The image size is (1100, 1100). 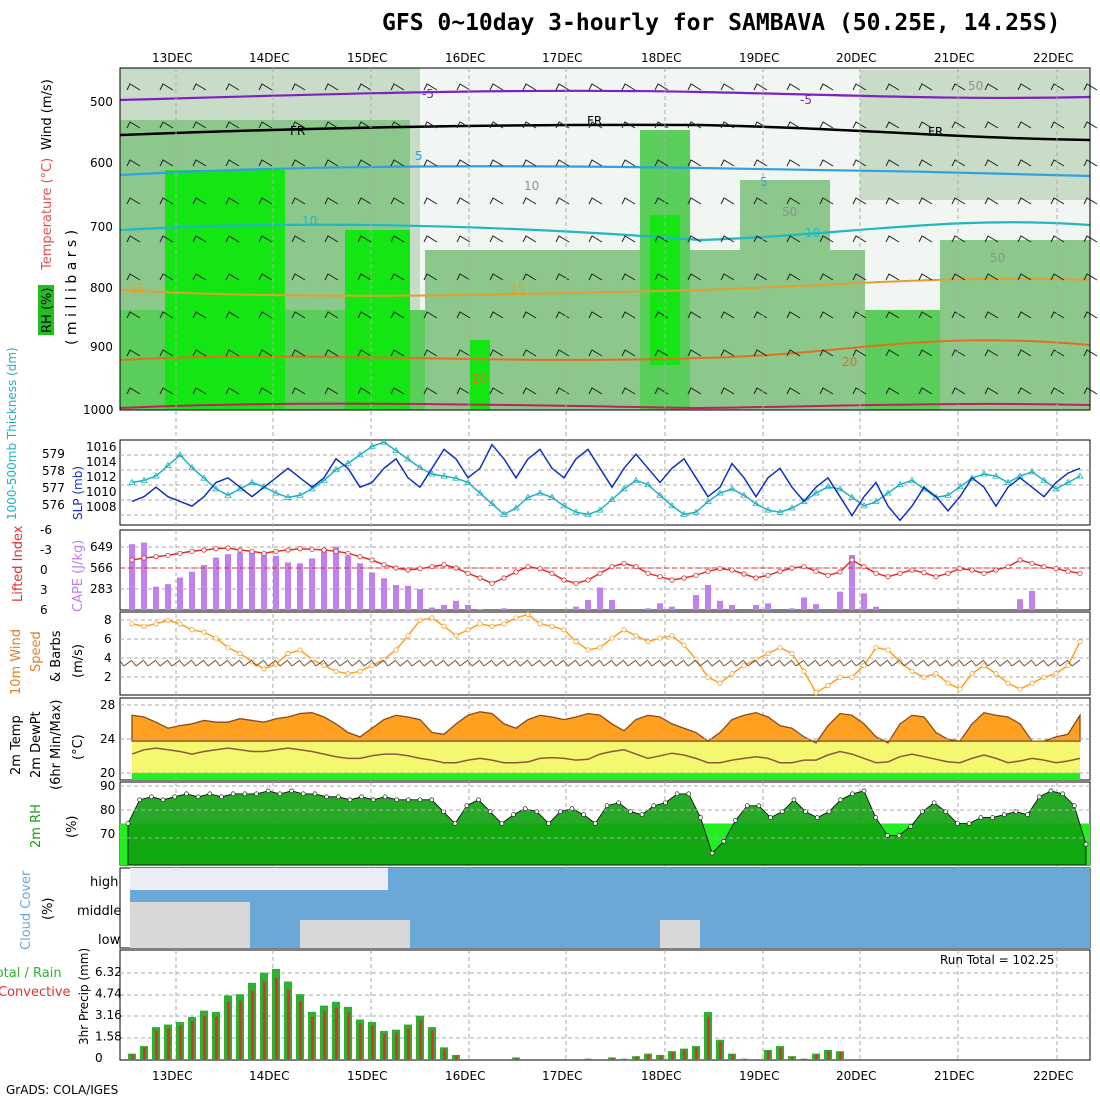 I want to click on ylabel-slp: SLP (mb), so click(x=78, y=493).